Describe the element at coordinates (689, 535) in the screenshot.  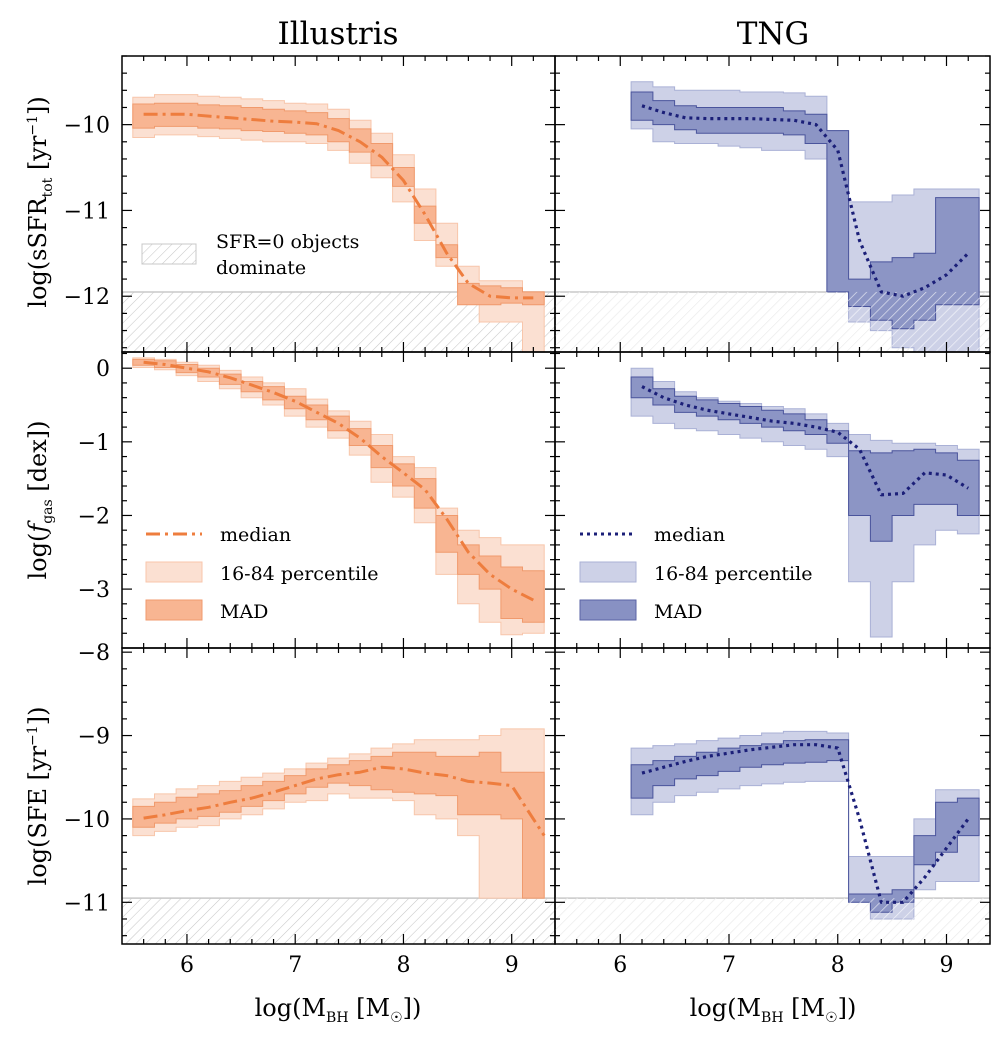
I see `tng-legend-median: median` at that location.